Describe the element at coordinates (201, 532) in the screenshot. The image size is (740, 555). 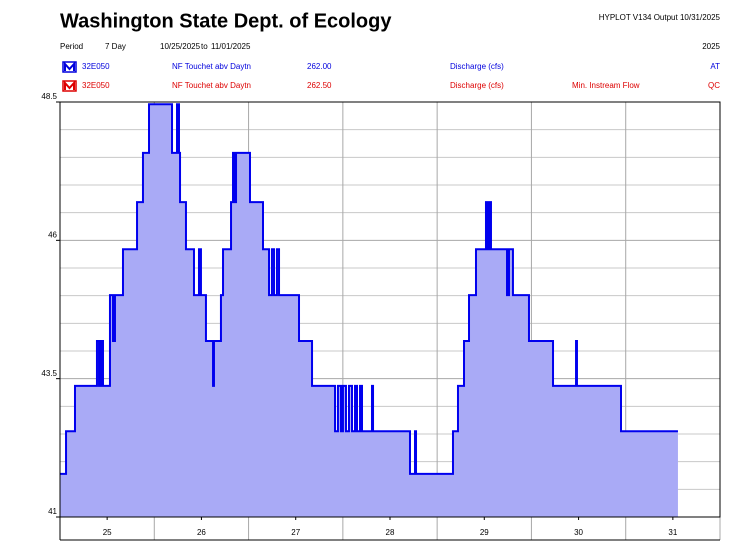
I see `x-tick-label: 26` at that location.